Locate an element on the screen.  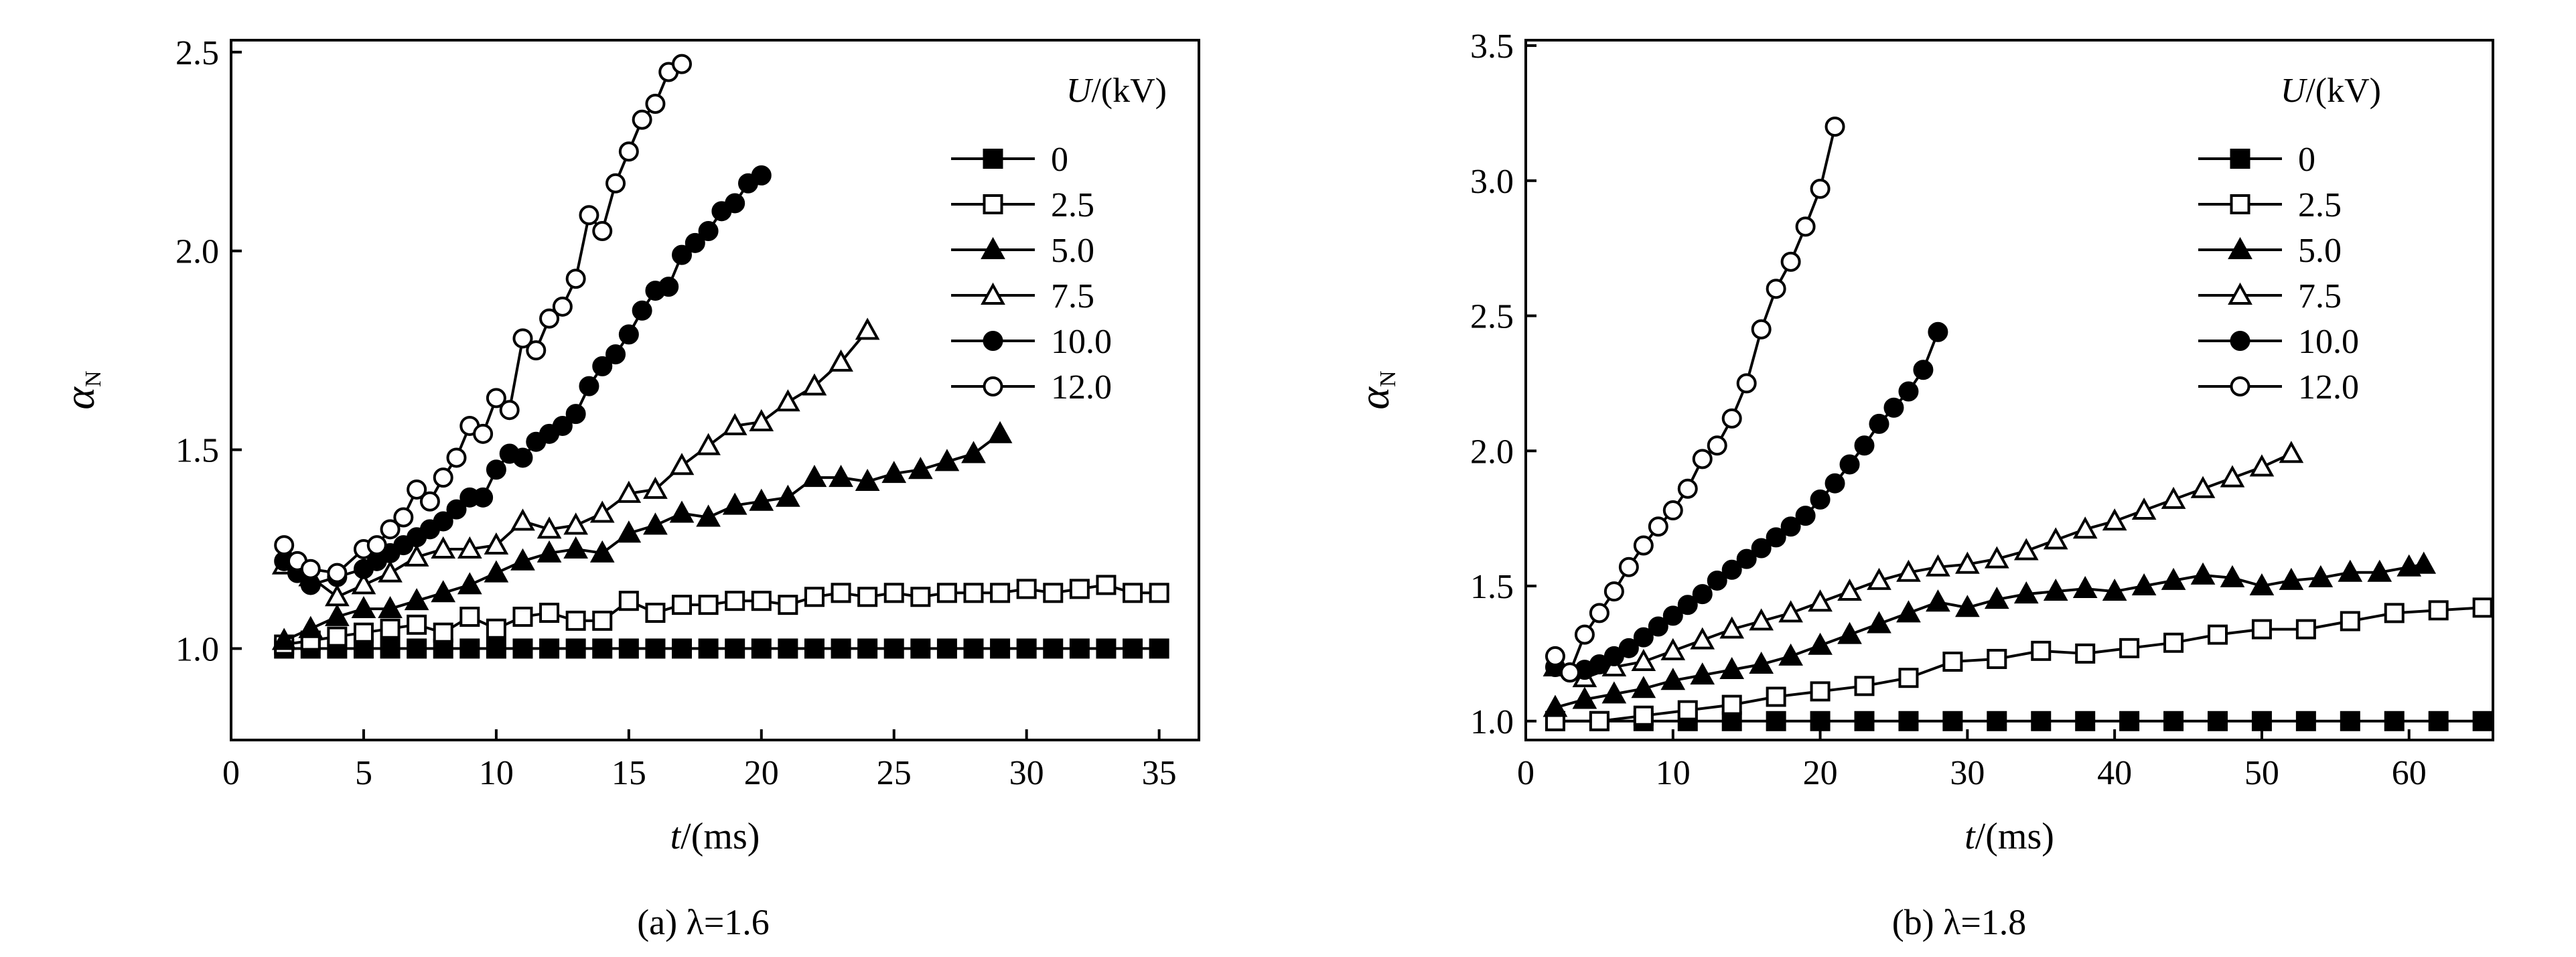
a-legend-label-2: 5.0 is located at coordinates (1072, 251).